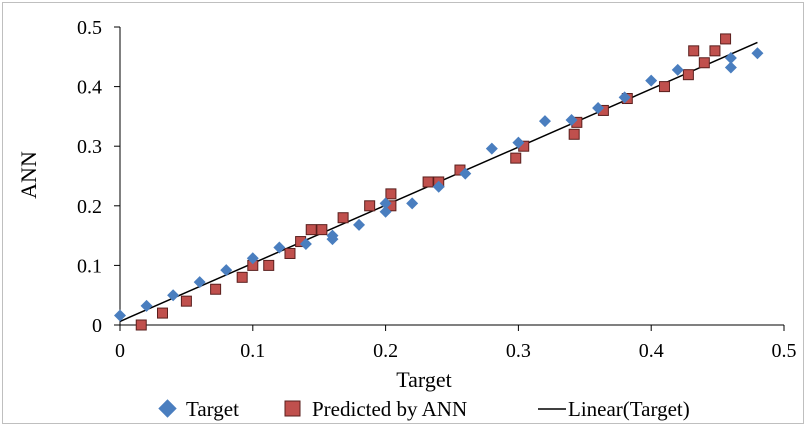  Describe the element at coordinates (389, 409) in the screenshot. I see `legend-label-predicted: Predicted by ANN` at that location.